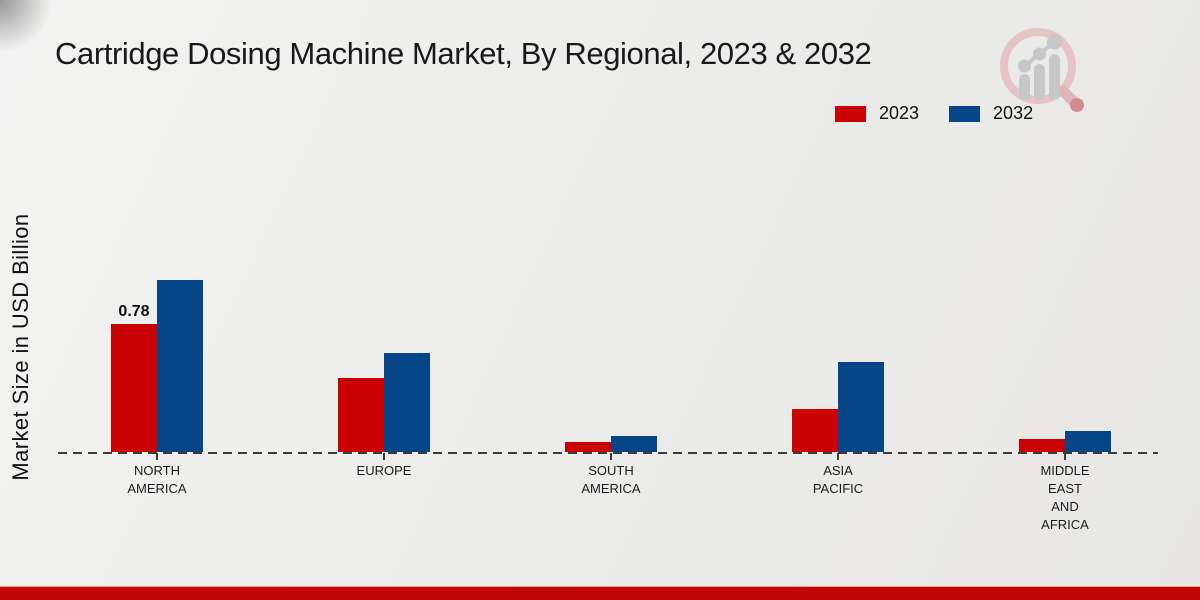 The image size is (1200, 600). I want to click on footer-red-band, so click(600, 593).